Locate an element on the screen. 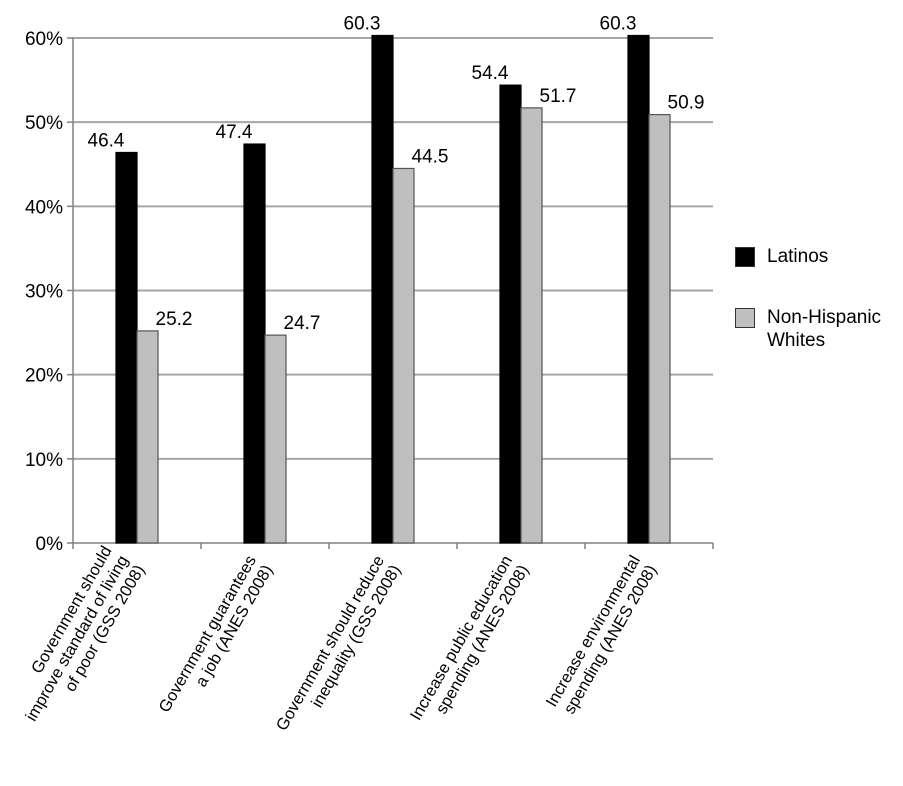  y-tick-label: 10% is located at coordinates (44, 460).